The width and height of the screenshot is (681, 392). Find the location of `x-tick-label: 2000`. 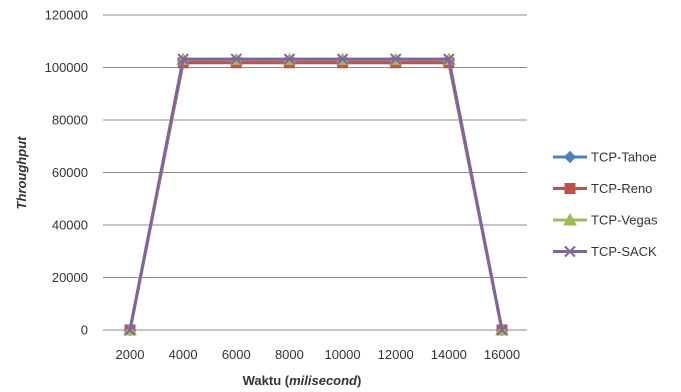

x-tick-label: 2000 is located at coordinates (130, 354).